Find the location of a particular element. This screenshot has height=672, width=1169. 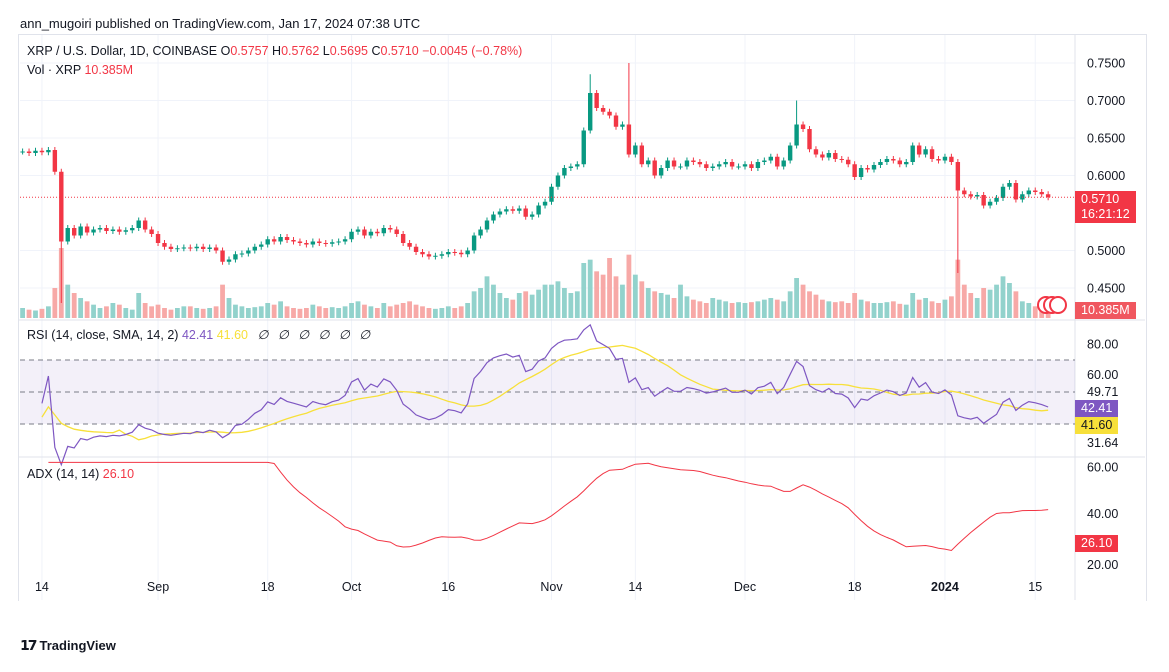

rsi-sma-tag: 41.60 is located at coordinates (1097, 425).